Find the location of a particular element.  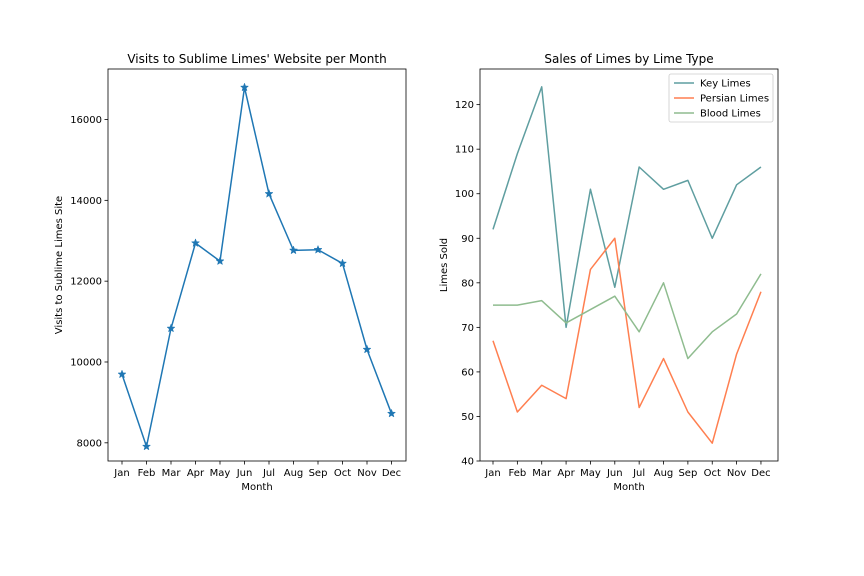

y-tick-label: 70 is located at coordinates (467, 328).